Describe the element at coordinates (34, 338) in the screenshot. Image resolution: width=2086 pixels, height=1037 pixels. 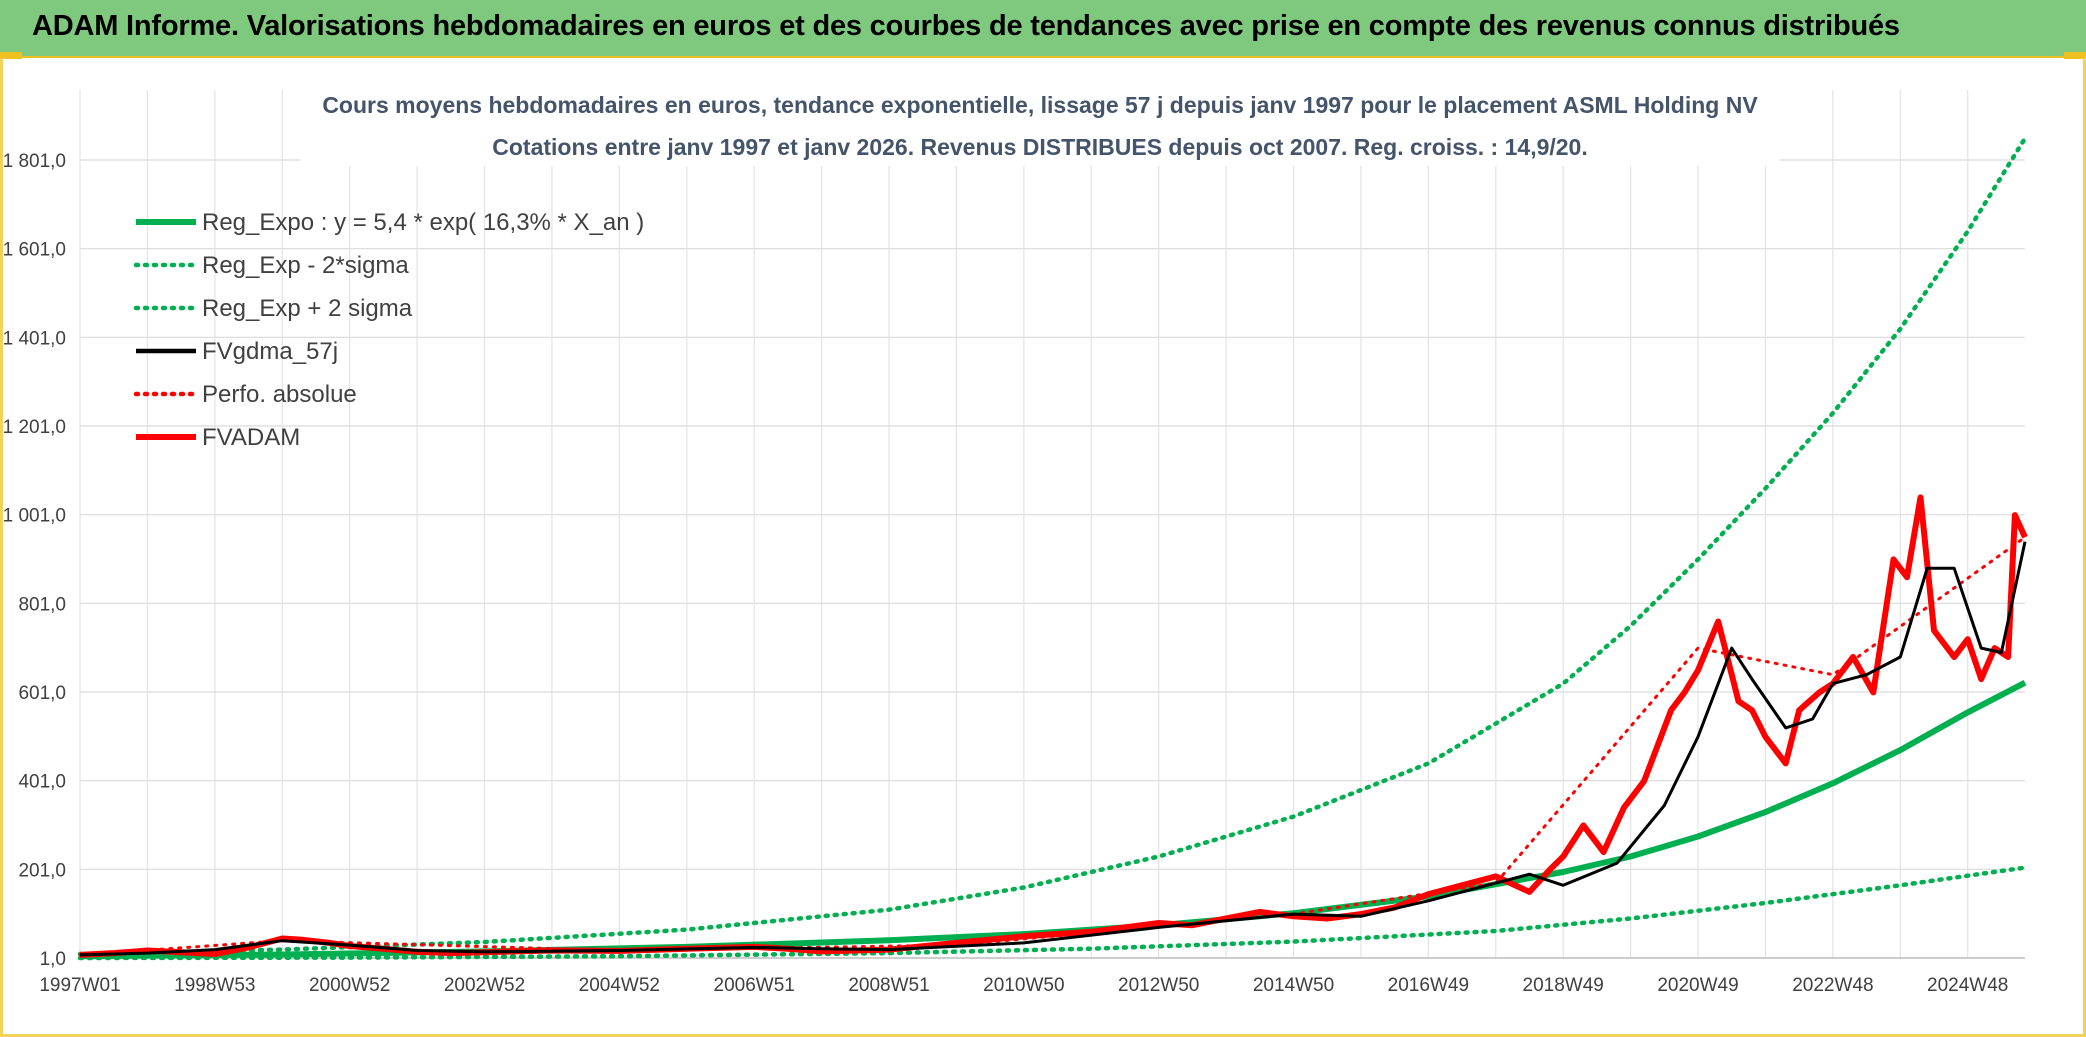
I see `y-tick-label: 1 401,0` at that location.